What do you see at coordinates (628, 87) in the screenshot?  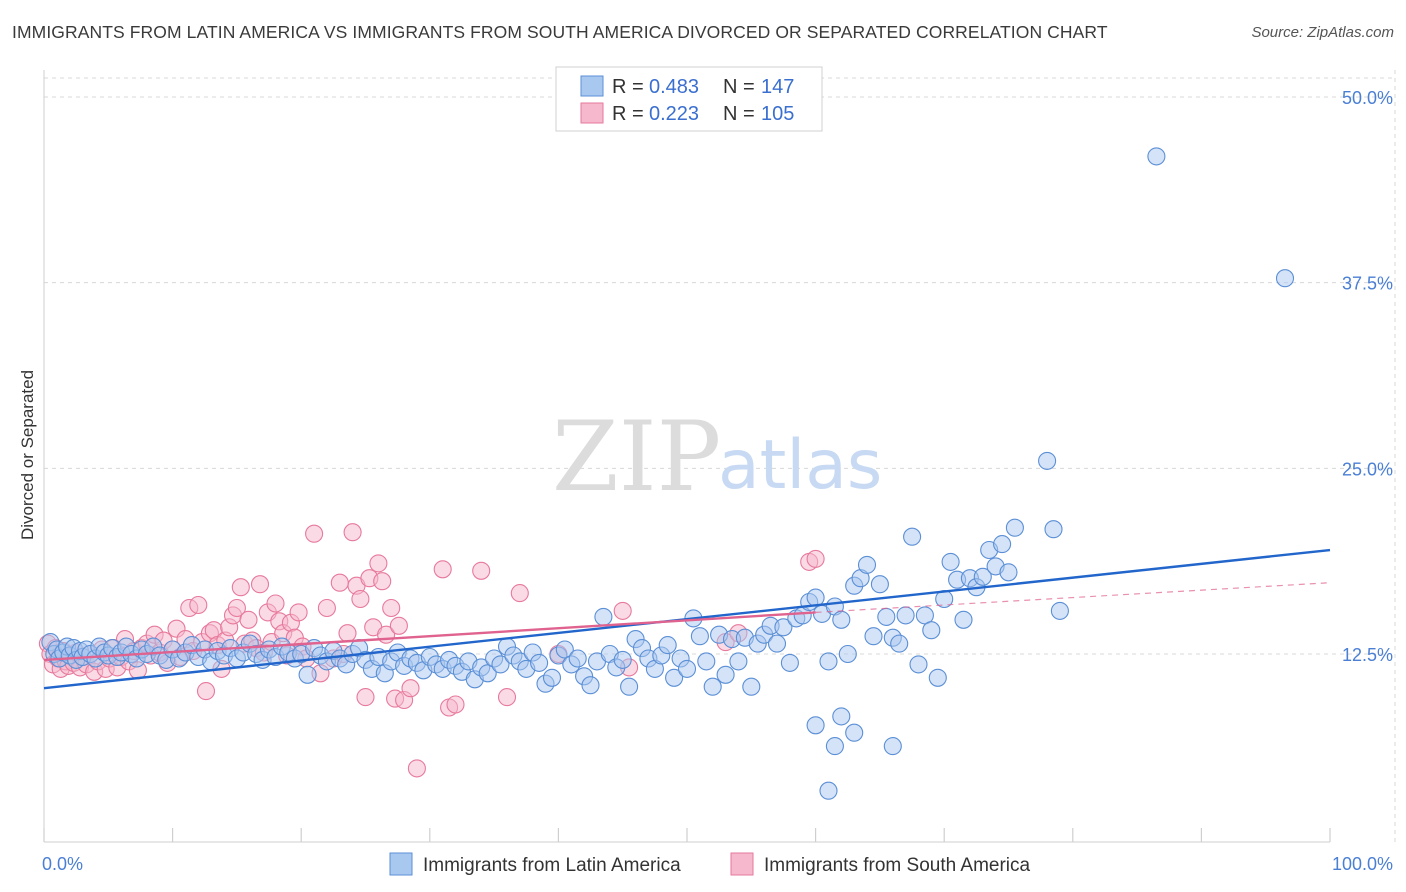 I see `legend-r-label-1: R =` at bounding box center [628, 87].